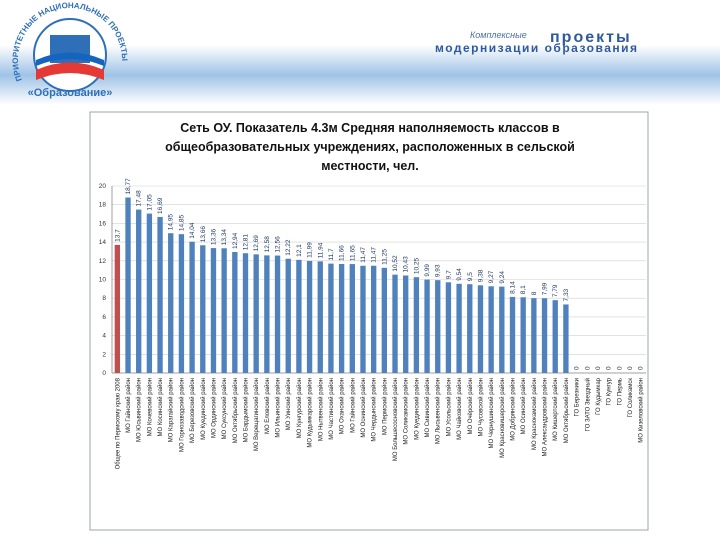 This screenshot has height=540, width=720. What do you see at coordinates (395, 419) in the screenshot?
I see `x-tick-label: МО Большесосновский район` at bounding box center [395, 419].